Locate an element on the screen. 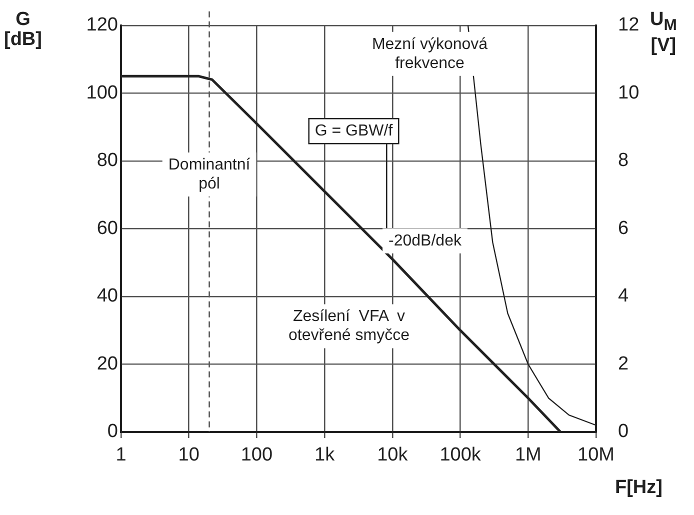 This screenshot has width=694, height=515. y-tick-label: 40 is located at coordinates (107, 296).